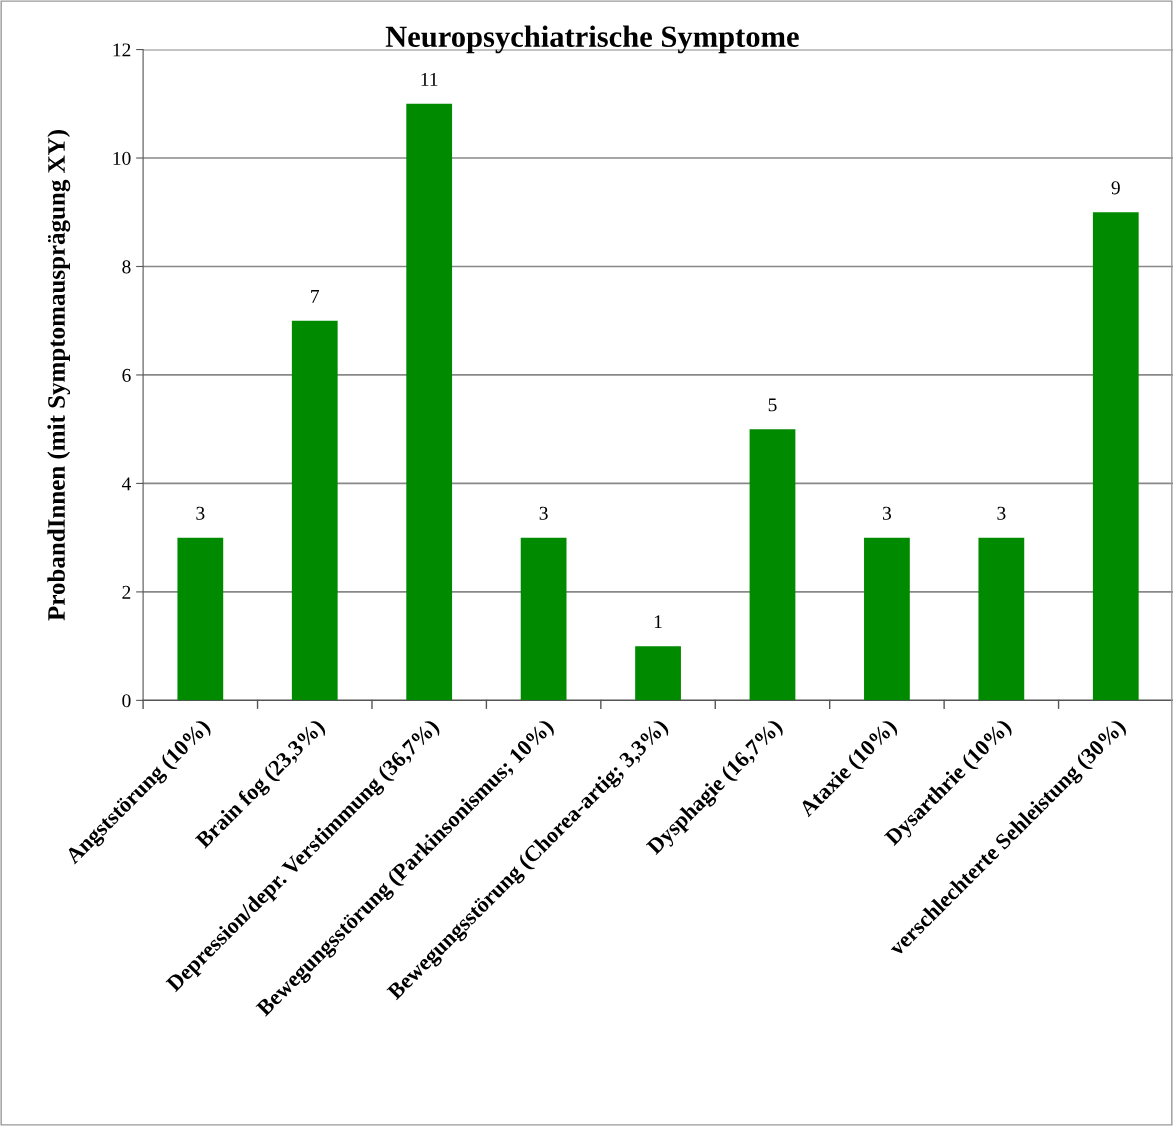 Image resolution: width=1173 pixels, height=1126 pixels. I want to click on data-label: 9, so click(1115, 188).